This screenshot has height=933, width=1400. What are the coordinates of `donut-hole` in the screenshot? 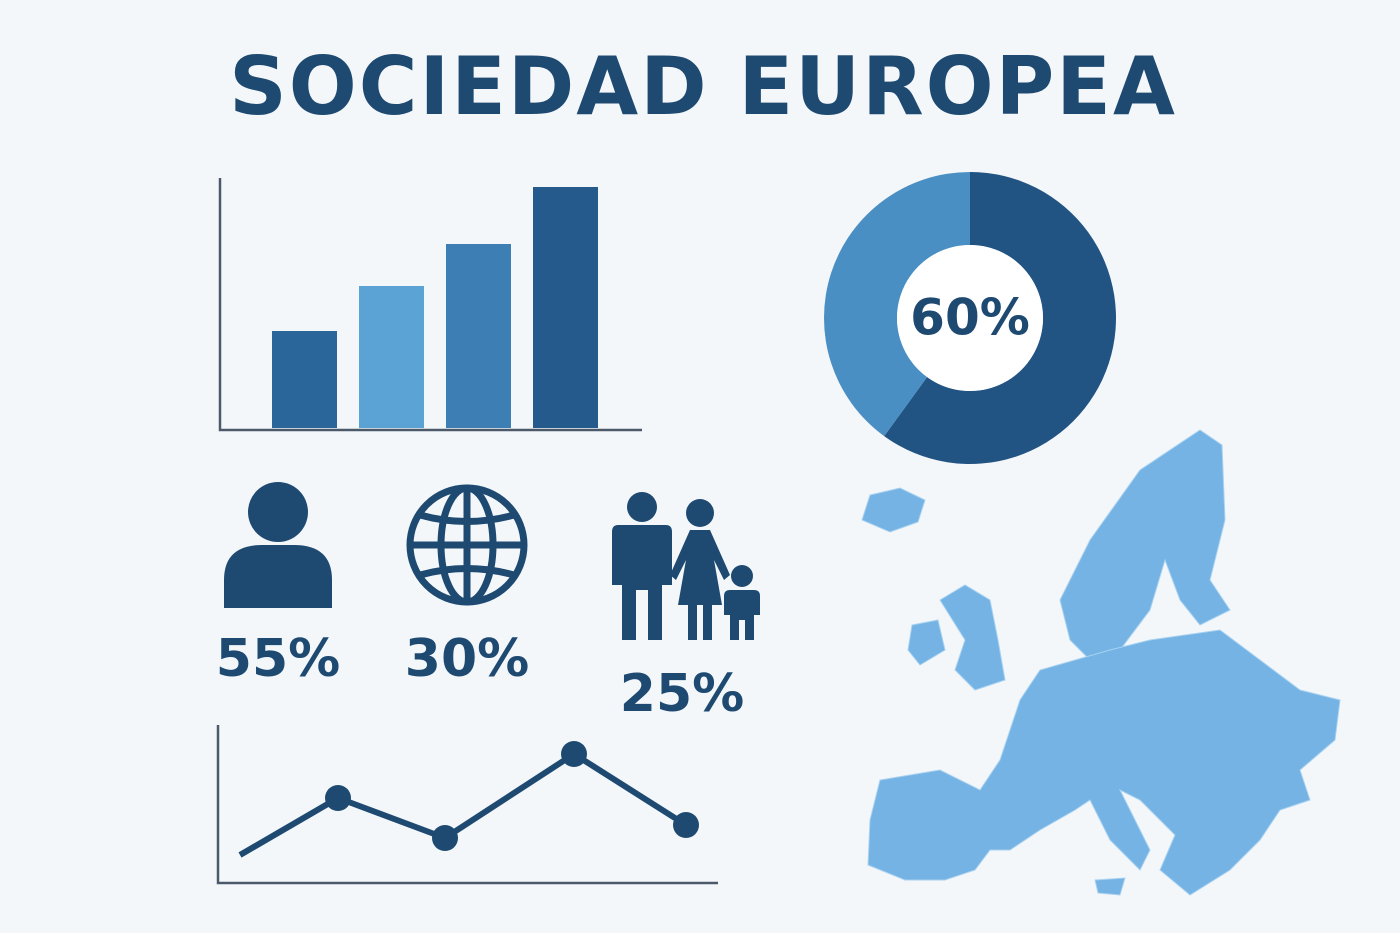 It's located at (970, 318).